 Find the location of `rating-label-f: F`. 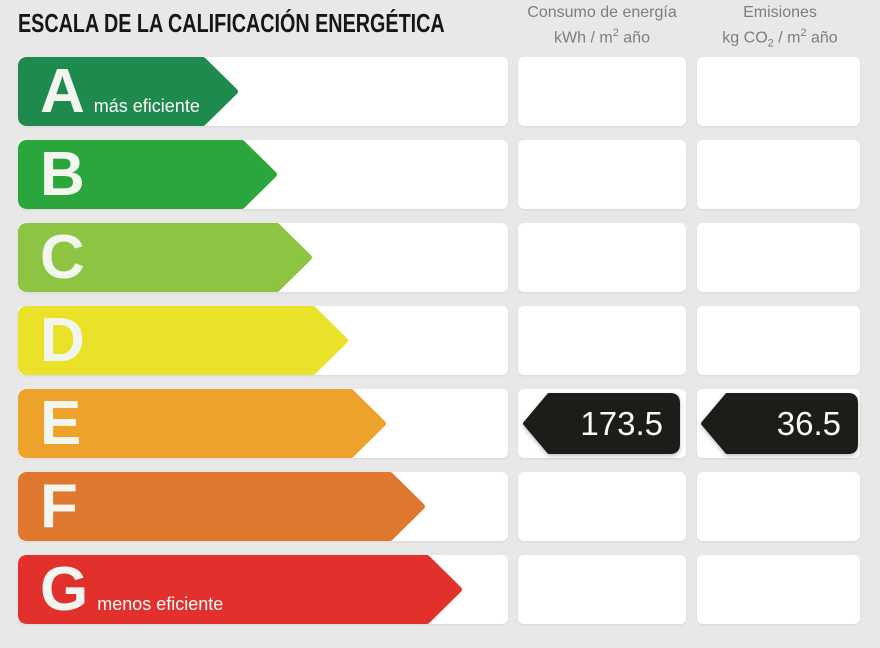

rating-label-f: F is located at coordinates (63, 506).